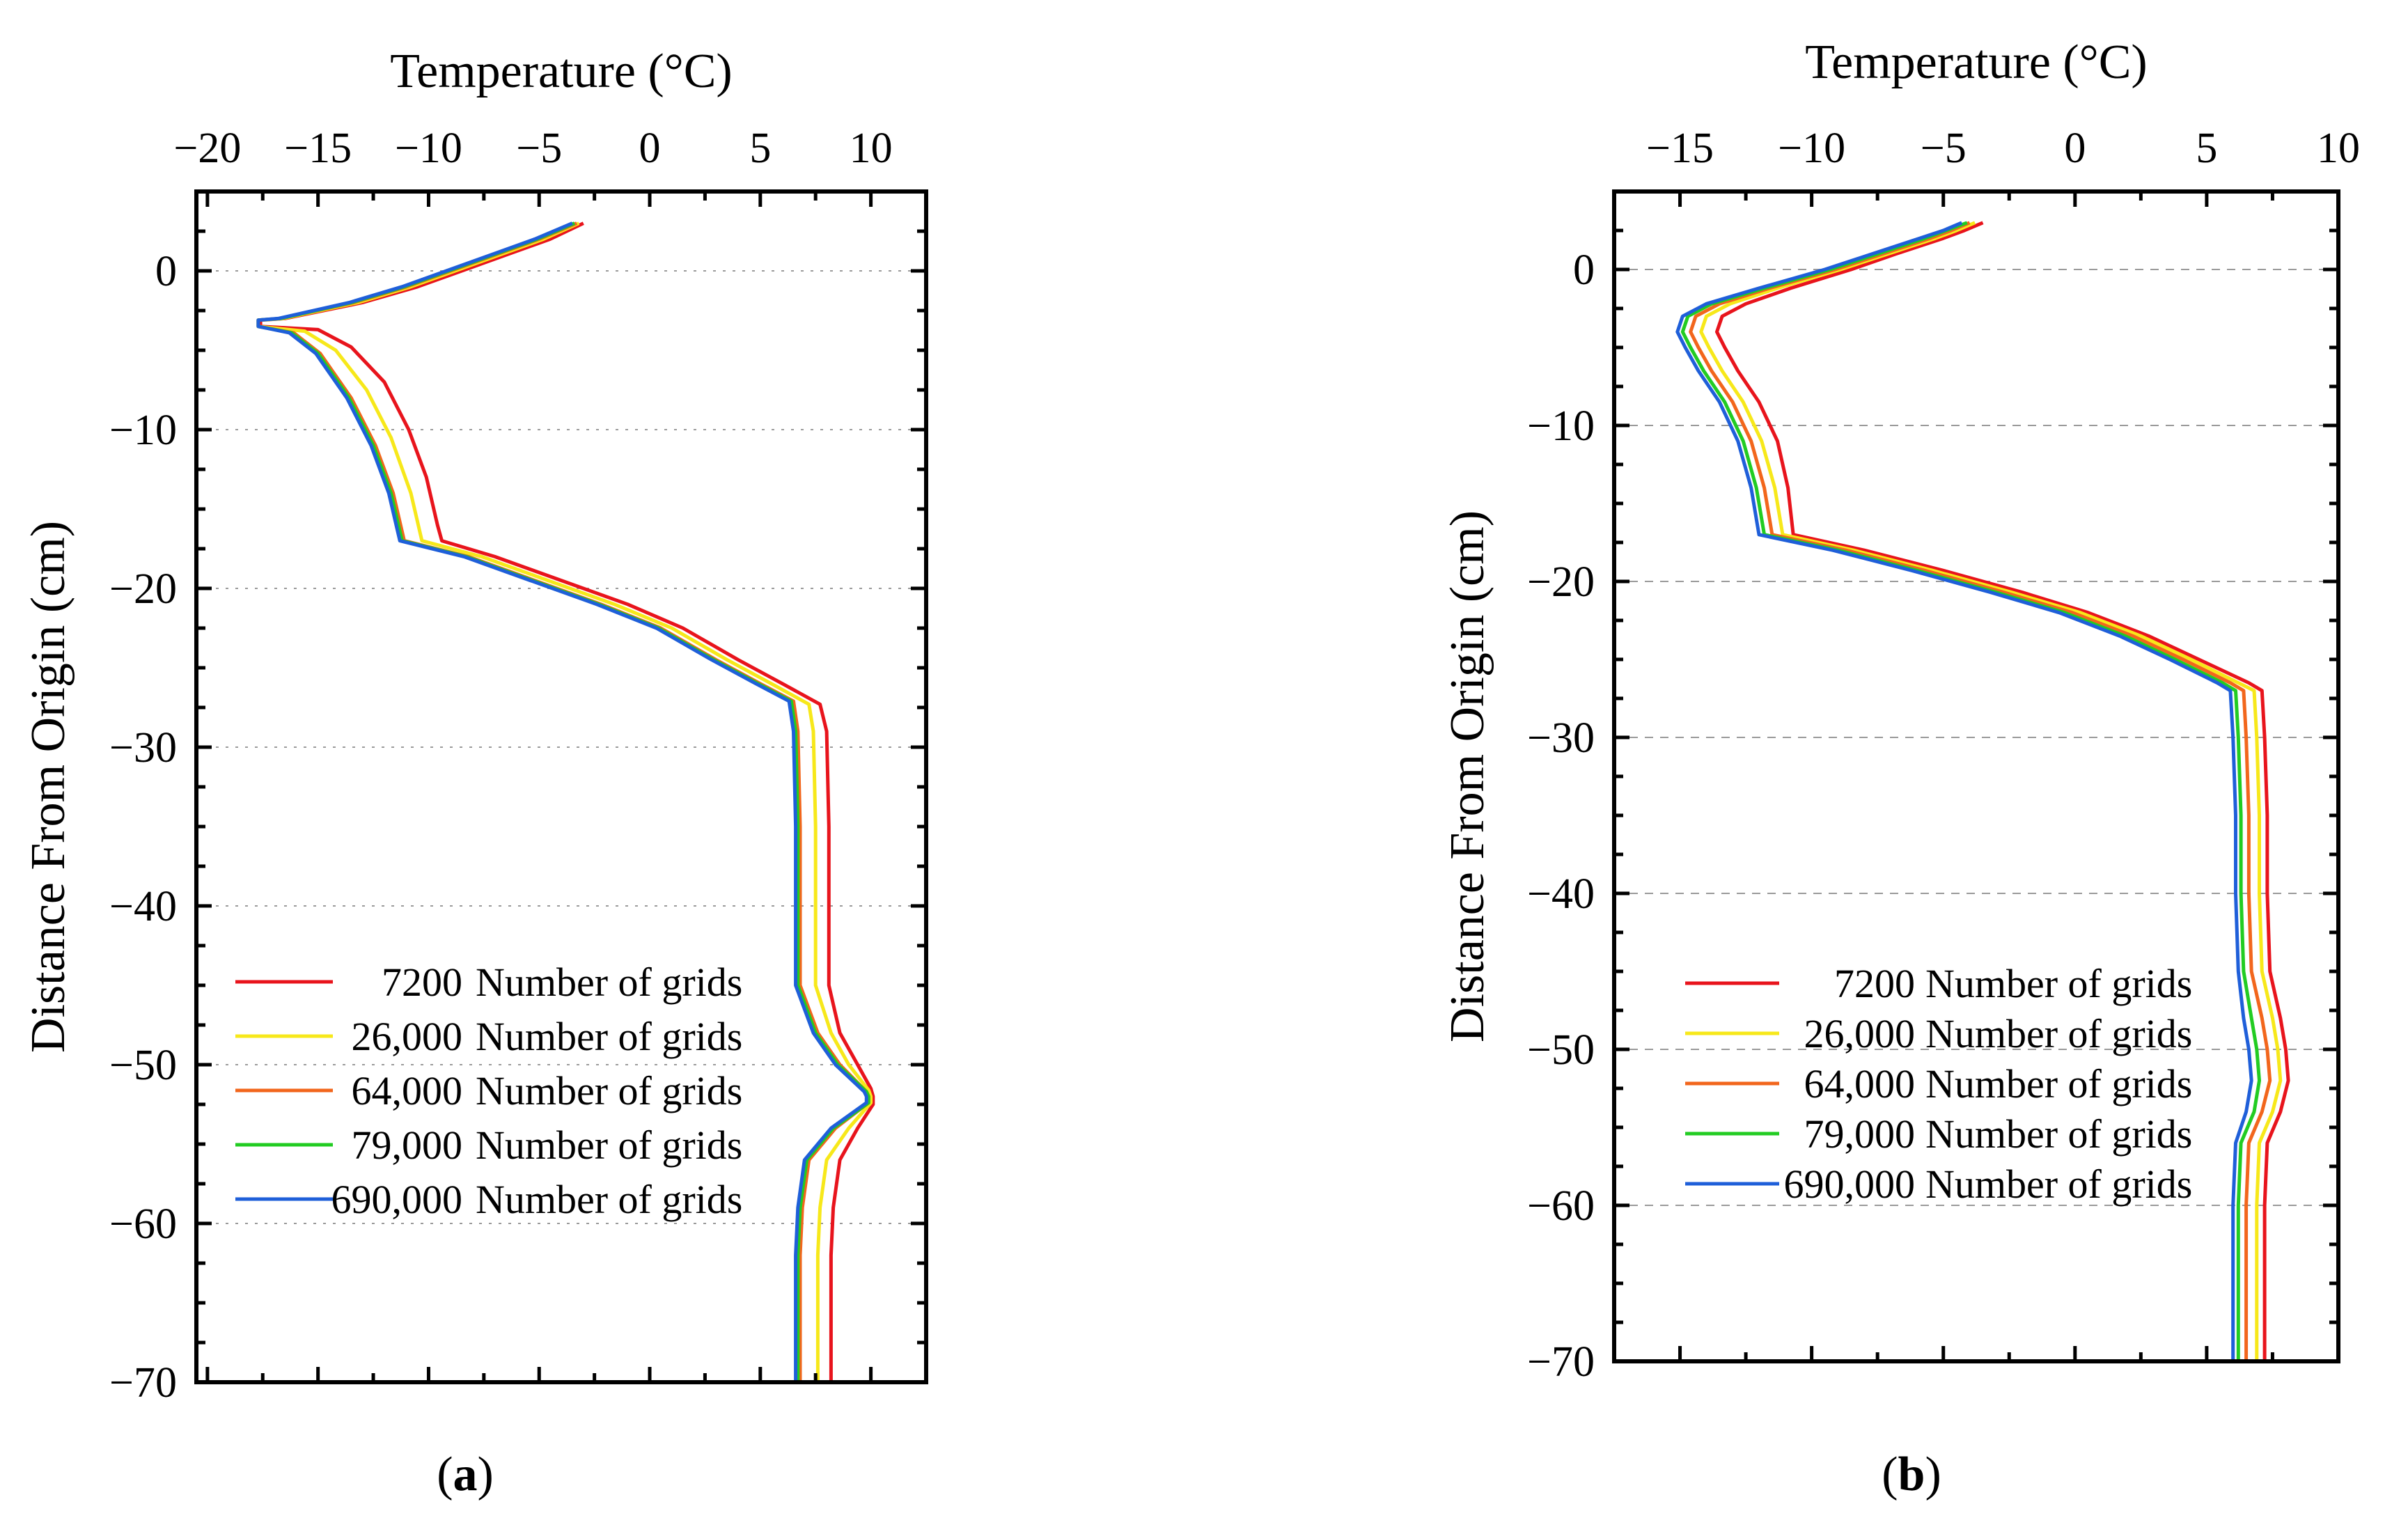 The height and width of the screenshot is (1518, 2408). I want to click on x-tick-label: −20, so click(207, 148).